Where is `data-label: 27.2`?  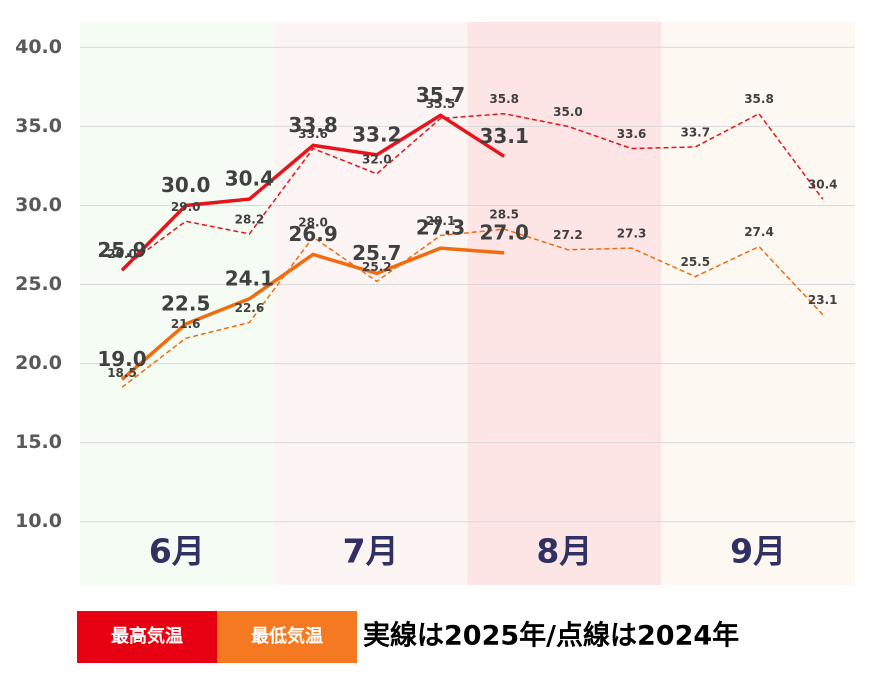
data-label: 27.2 is located at coordinates (568, 235).